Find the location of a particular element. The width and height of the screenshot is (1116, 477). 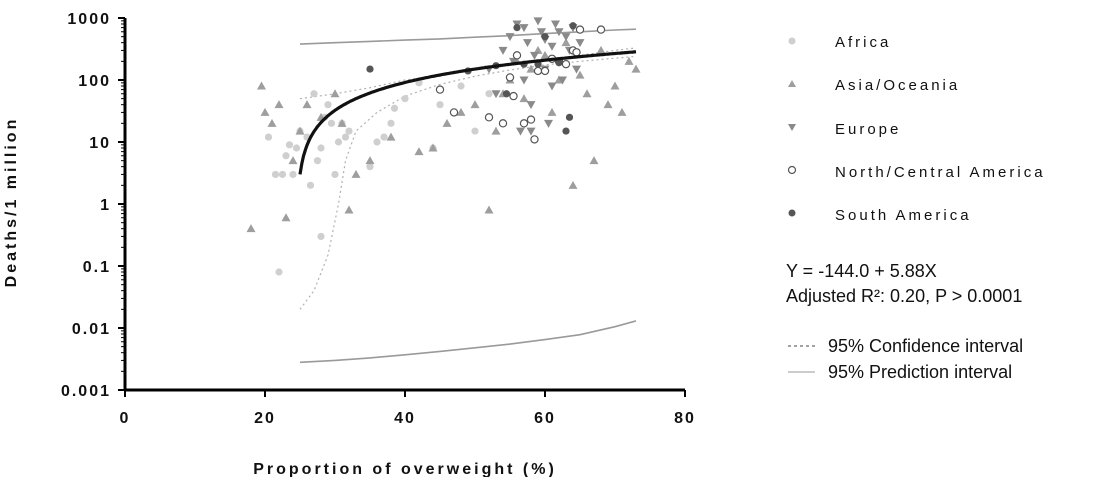

y-tick-label: 10 is located at coordinates (100, 143).